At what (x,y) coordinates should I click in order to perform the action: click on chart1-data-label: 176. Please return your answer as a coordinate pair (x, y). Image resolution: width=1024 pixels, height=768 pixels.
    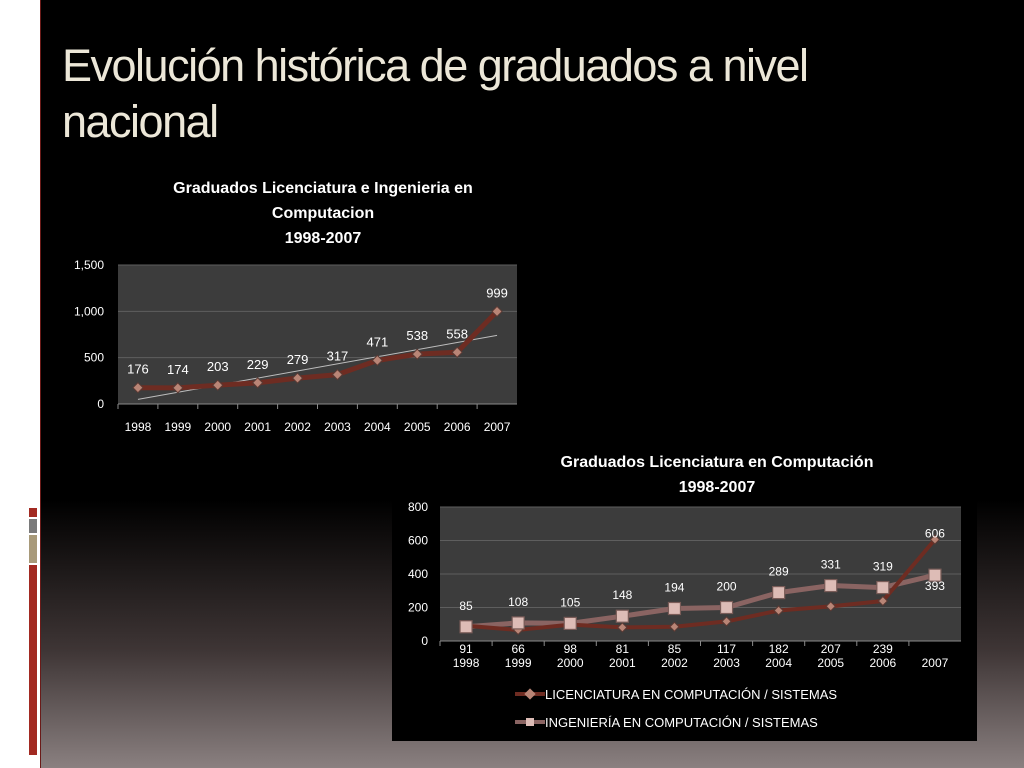
    Looking at the image, I should click on (138, 369).